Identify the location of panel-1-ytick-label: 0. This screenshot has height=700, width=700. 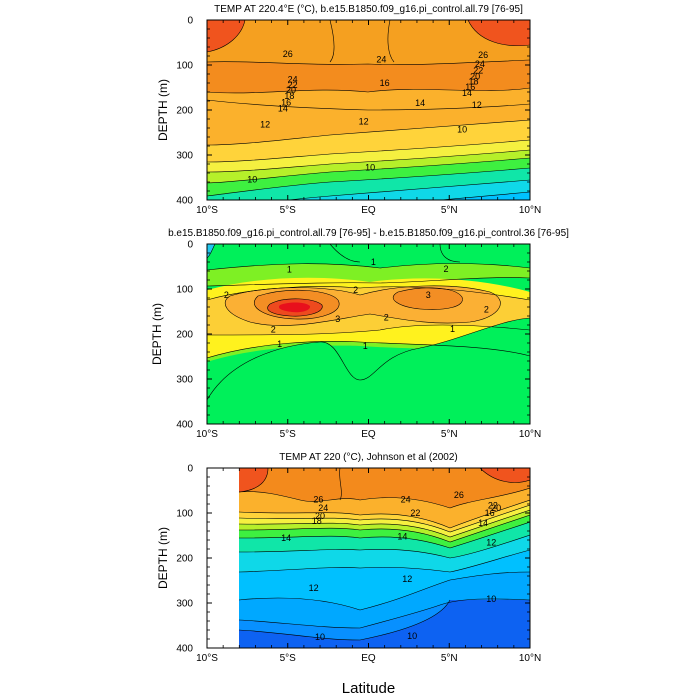
(190, 21).